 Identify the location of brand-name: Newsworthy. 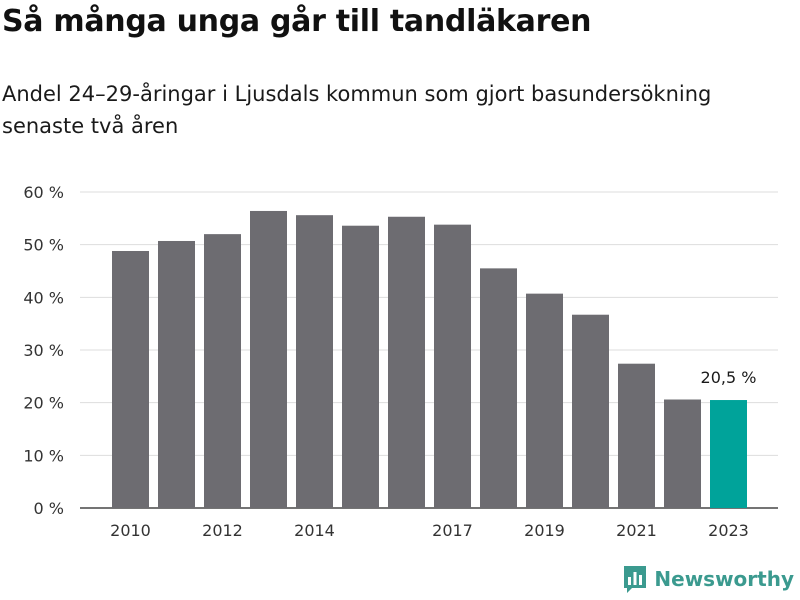
(724, 579).